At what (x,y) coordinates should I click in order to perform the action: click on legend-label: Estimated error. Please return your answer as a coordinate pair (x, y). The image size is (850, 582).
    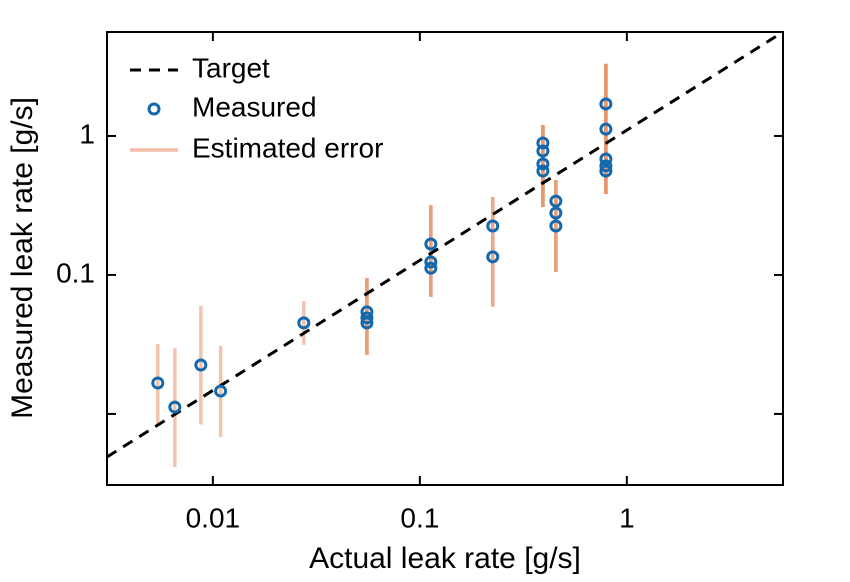
    Looking at the image, I should click on (287, 147).